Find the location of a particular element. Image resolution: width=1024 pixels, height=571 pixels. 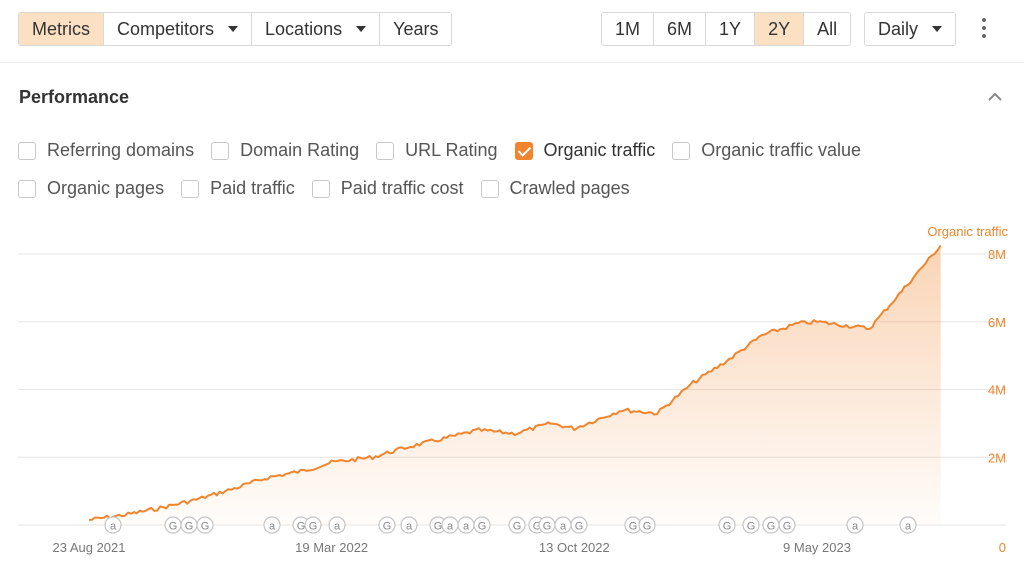

locations-dropdown: Locations is located at coordinates (316, 29).